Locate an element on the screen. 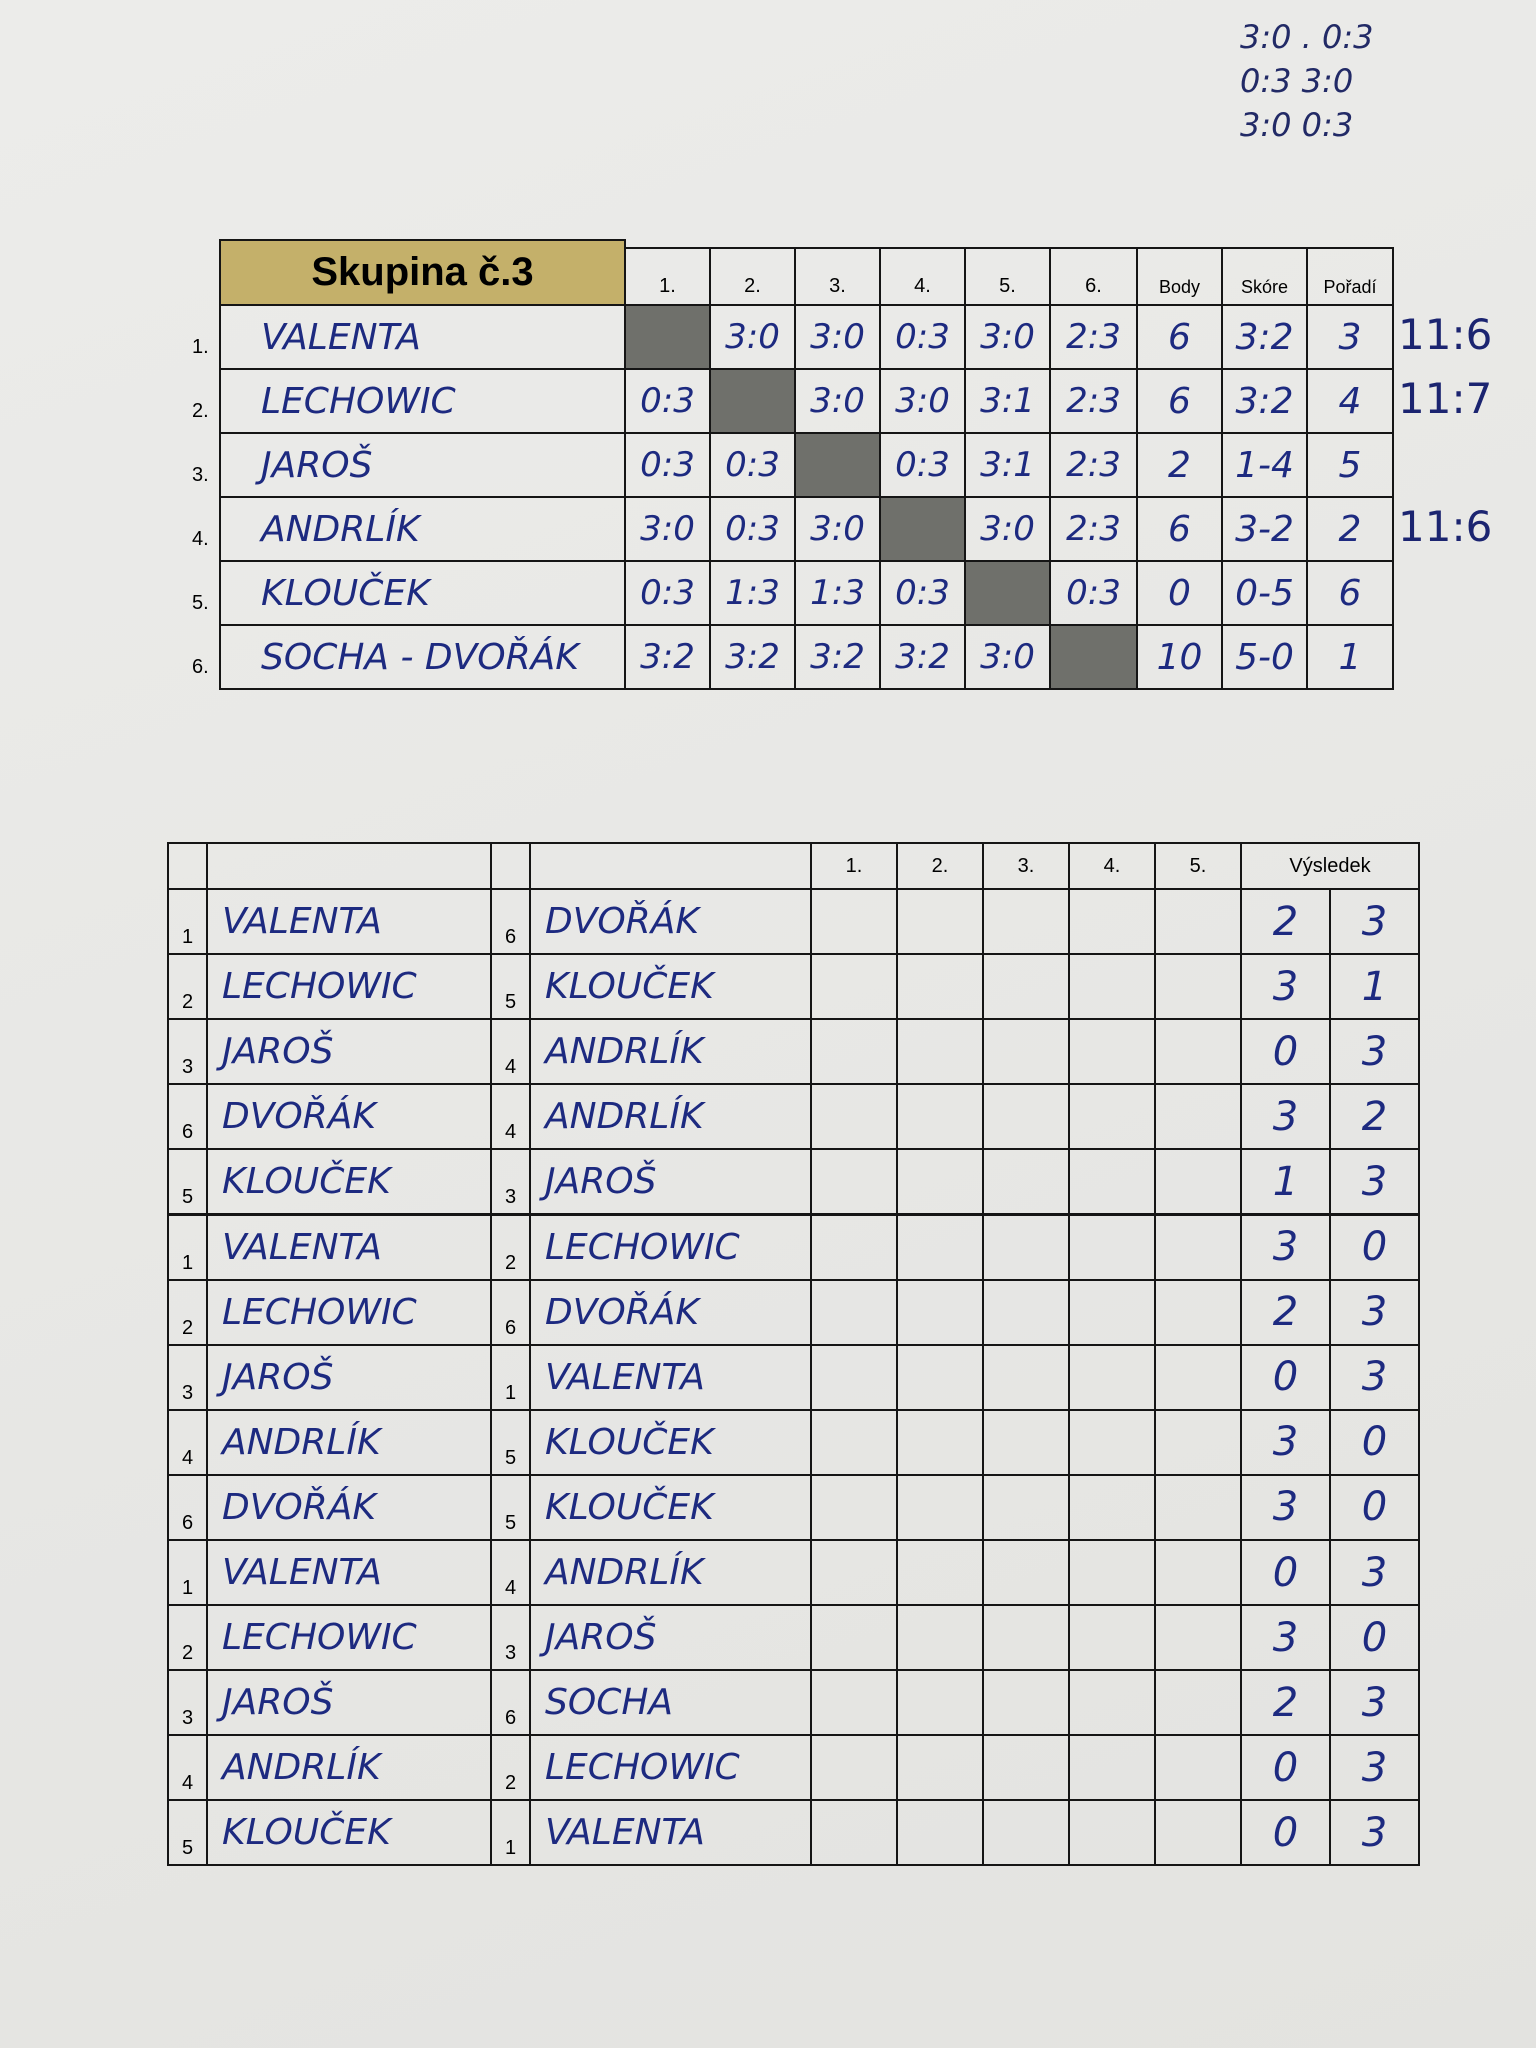 This screenshot has width=1536, height=2048. result-cell is located at coordinates (837, 465).